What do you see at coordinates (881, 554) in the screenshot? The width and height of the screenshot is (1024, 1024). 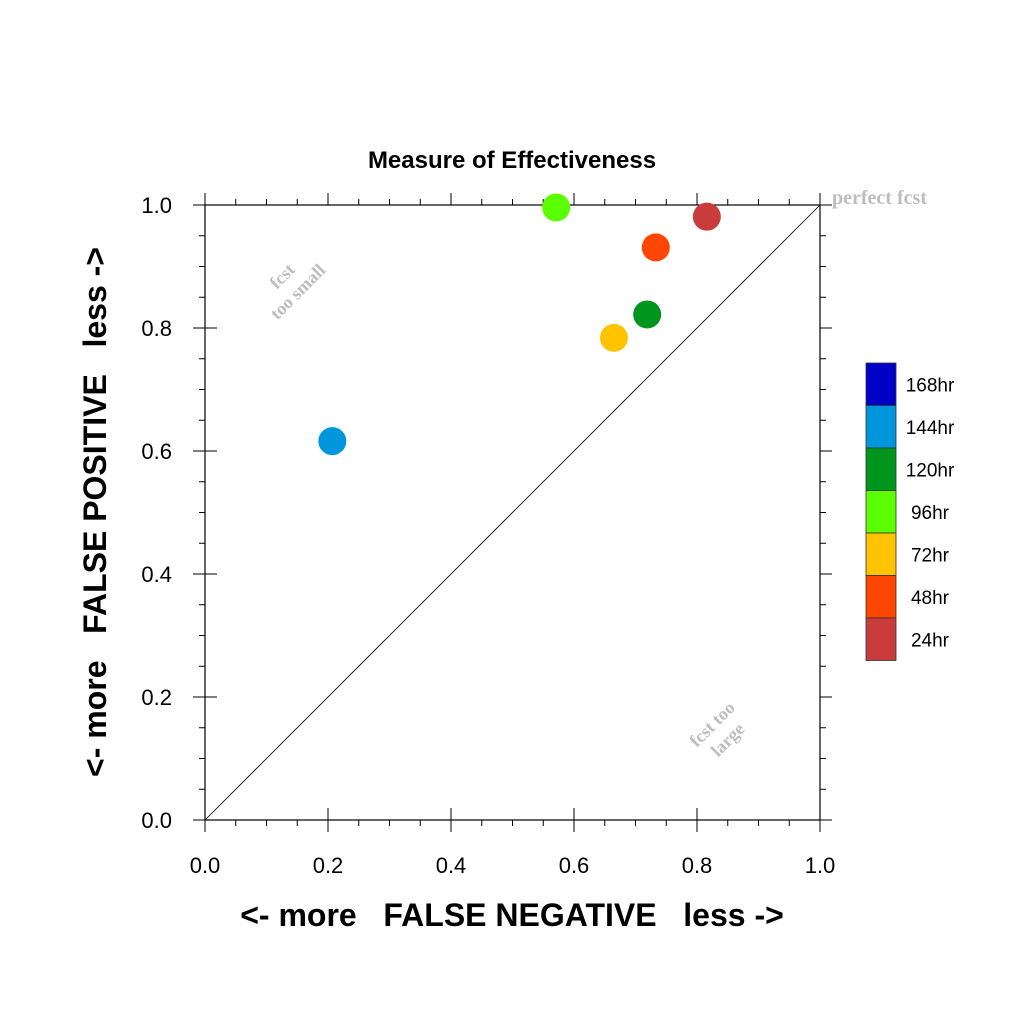 I see `legend-swatch-72hr` at bounding box center [881, 554].